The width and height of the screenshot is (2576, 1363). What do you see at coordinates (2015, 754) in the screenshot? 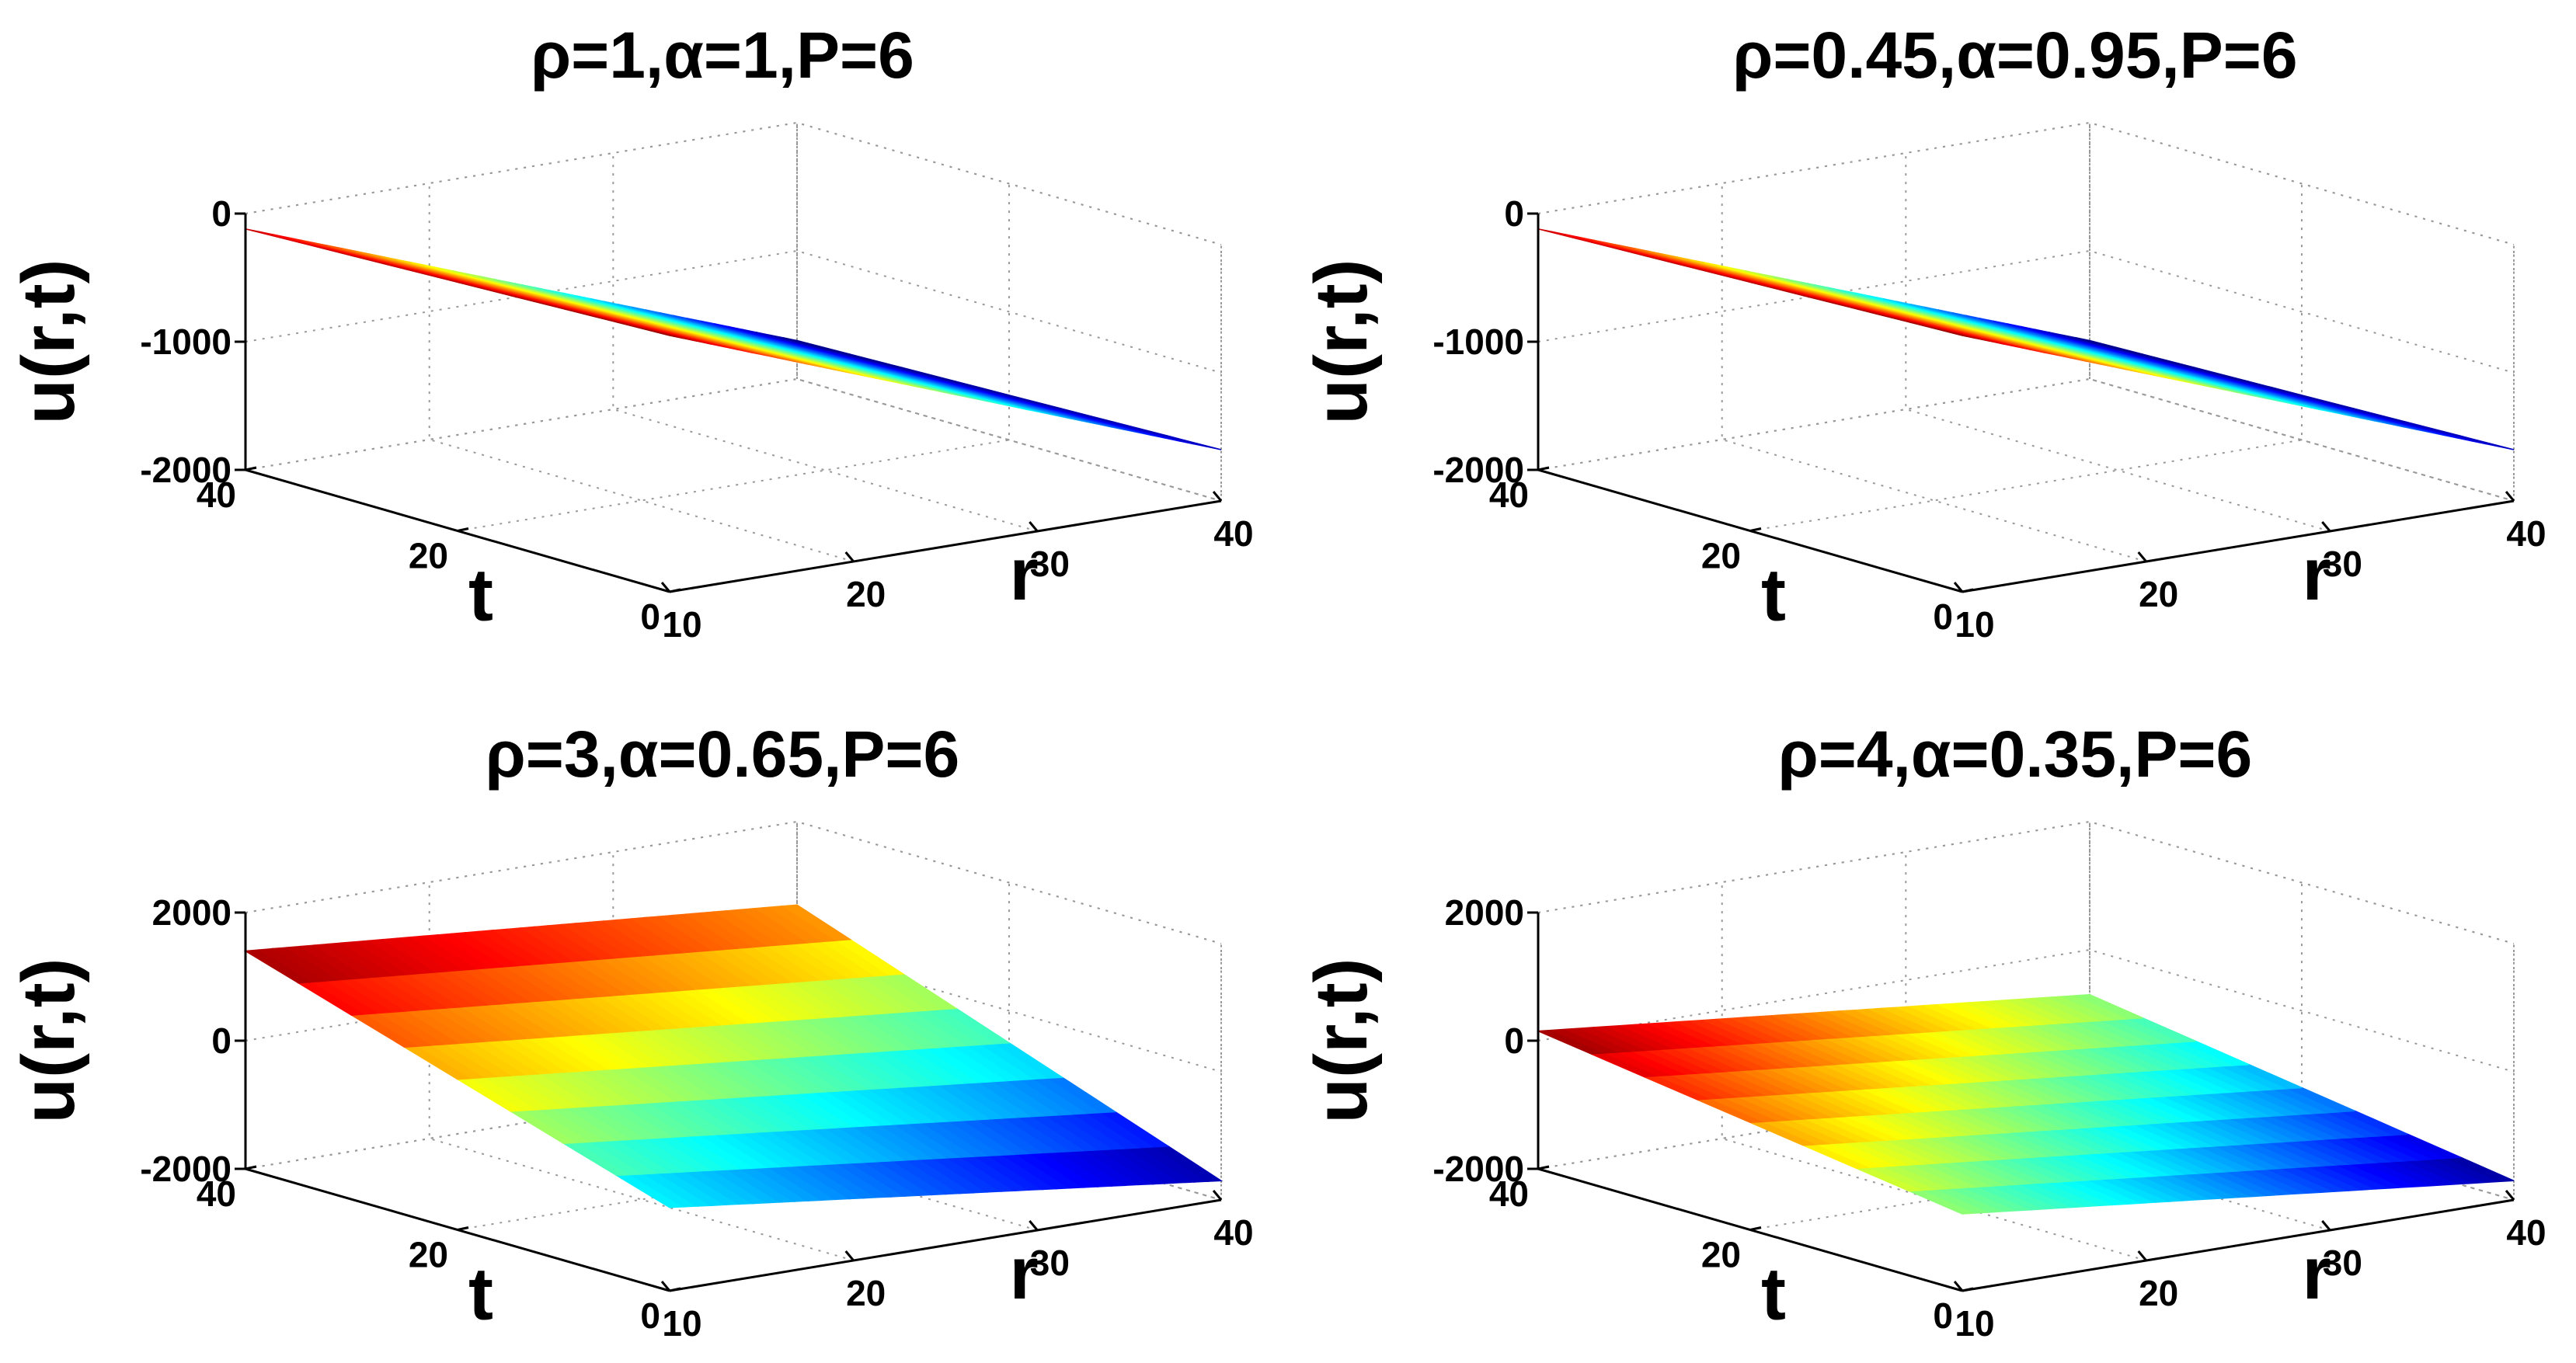
I see `subplot-title: ρ=4,α=0.35,P=6` at bounding box center [2015, 754].